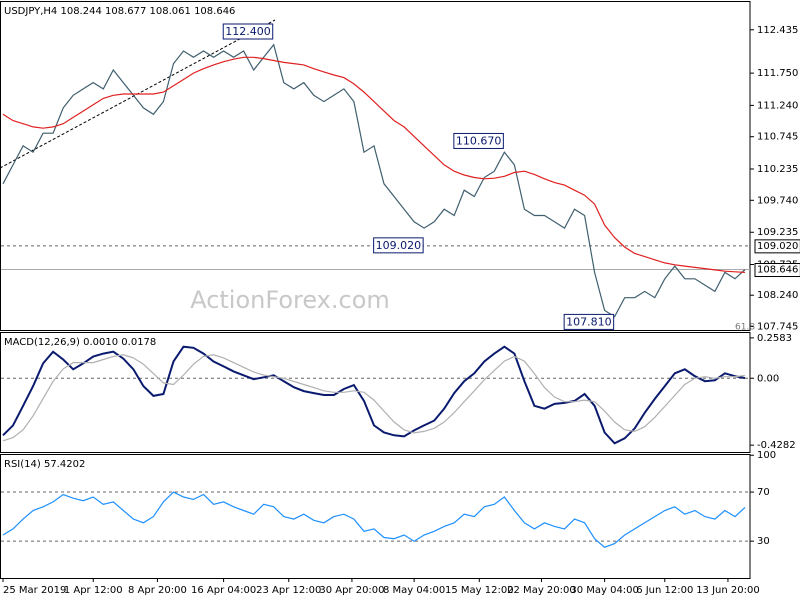  I want to click on y-tick-label: 110.235, so click(777, 169).